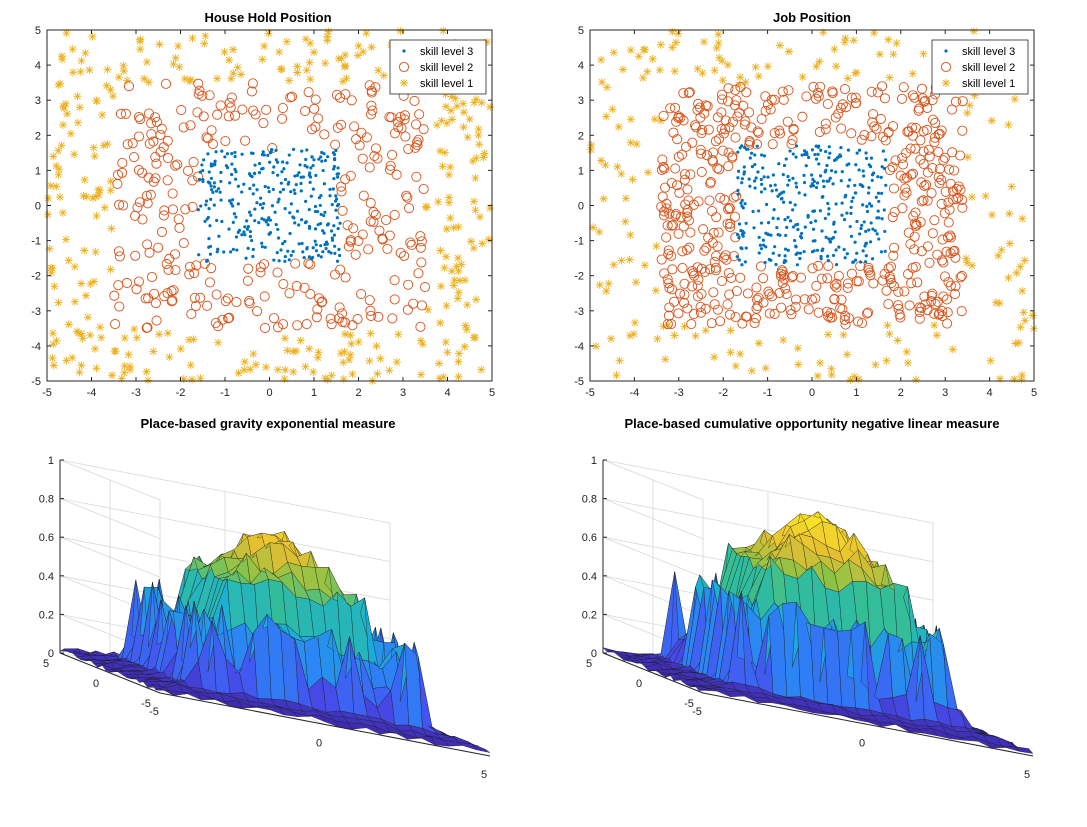 The height and width of the screenshot is (827, 1087). What do you see at coordinates (38, 101) in the screenshot?
I see `y-tick-label: 3` at bounding box center [38, 101].